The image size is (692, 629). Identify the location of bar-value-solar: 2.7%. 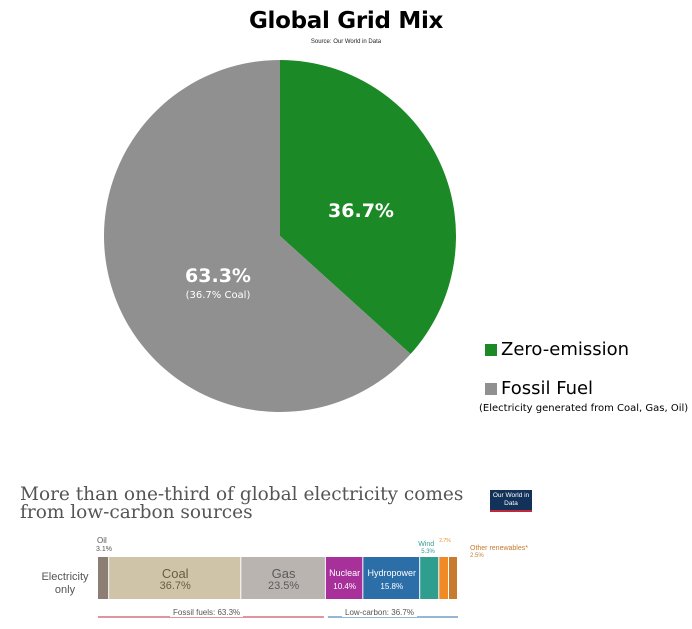
(445, 541).